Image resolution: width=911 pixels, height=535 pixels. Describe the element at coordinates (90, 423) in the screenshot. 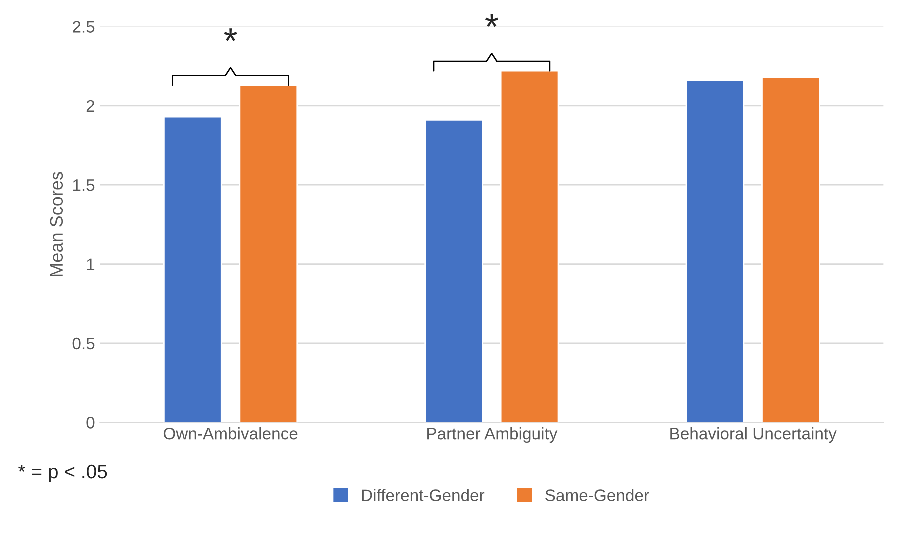

I see `y-tick-label: 0` at that location.